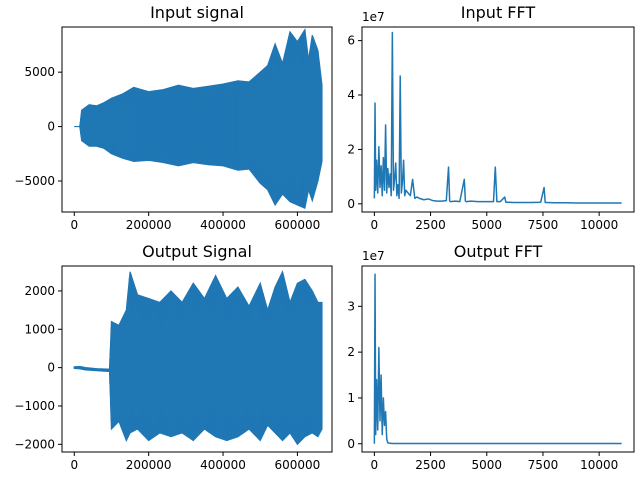 The height and width of the screenshot is (480, 640). Describe the element at coordinates (39, 291) in the screenshot. I see `y-tick-label: 2000` at that location.